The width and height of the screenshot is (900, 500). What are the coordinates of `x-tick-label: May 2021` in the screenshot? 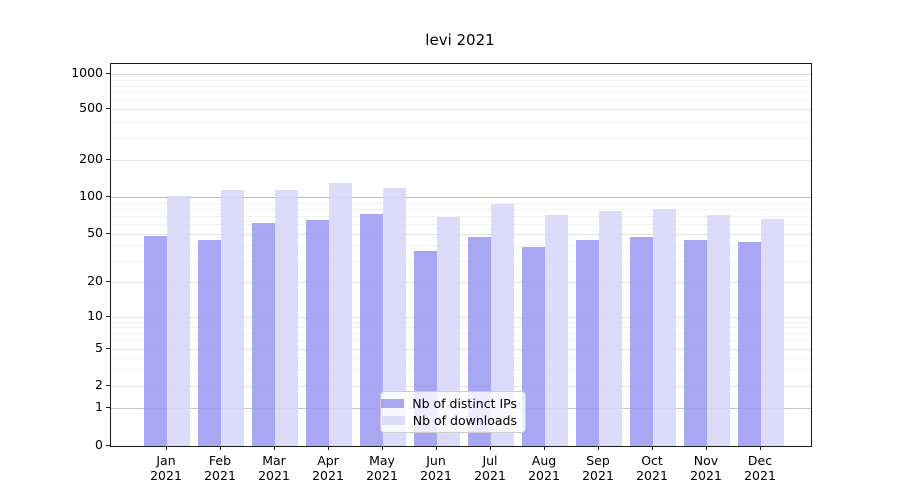 It's located at (382, 468).